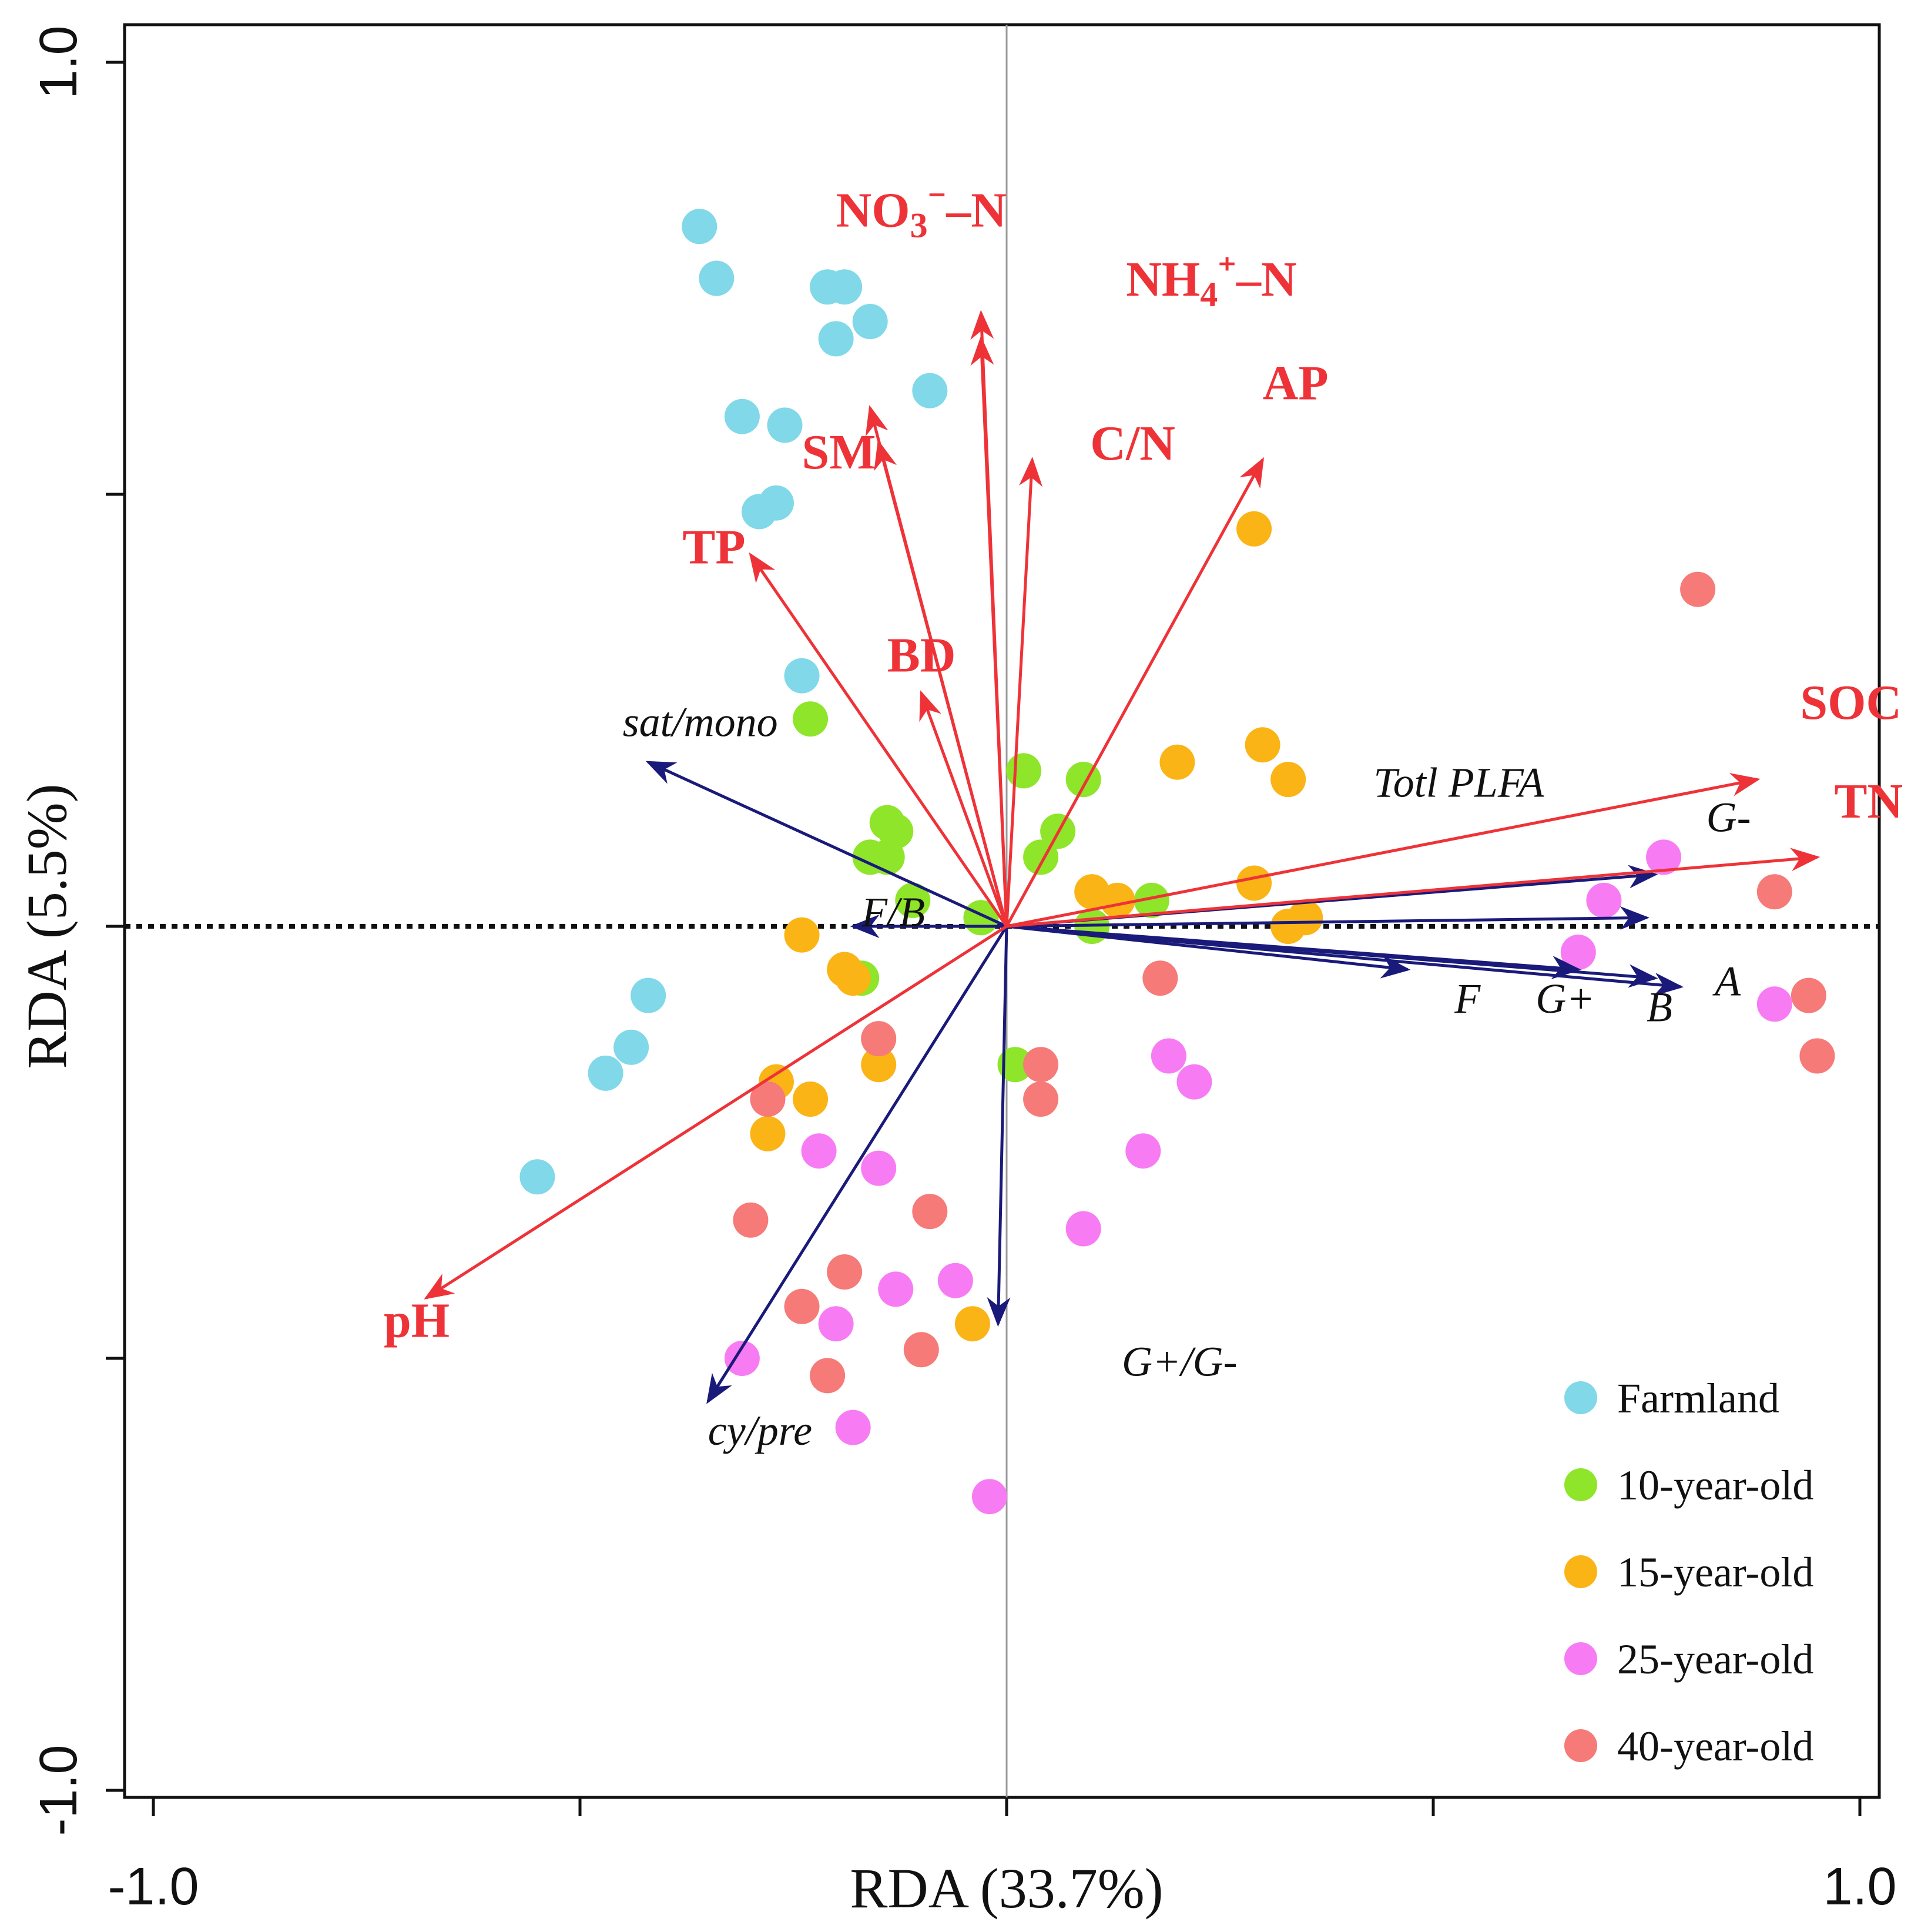 This screenshot has width=1911, height=1932. What do you see at coordinates (1180, 1361) in the screenshot?
I see `microbe-label-8: G+/G-` at bounding box center [1180, 1361].